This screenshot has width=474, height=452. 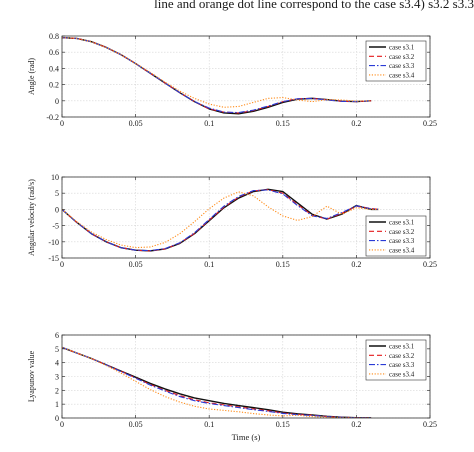 I want to click on y-tick-label: 0.2, so click(x=54, y=85).